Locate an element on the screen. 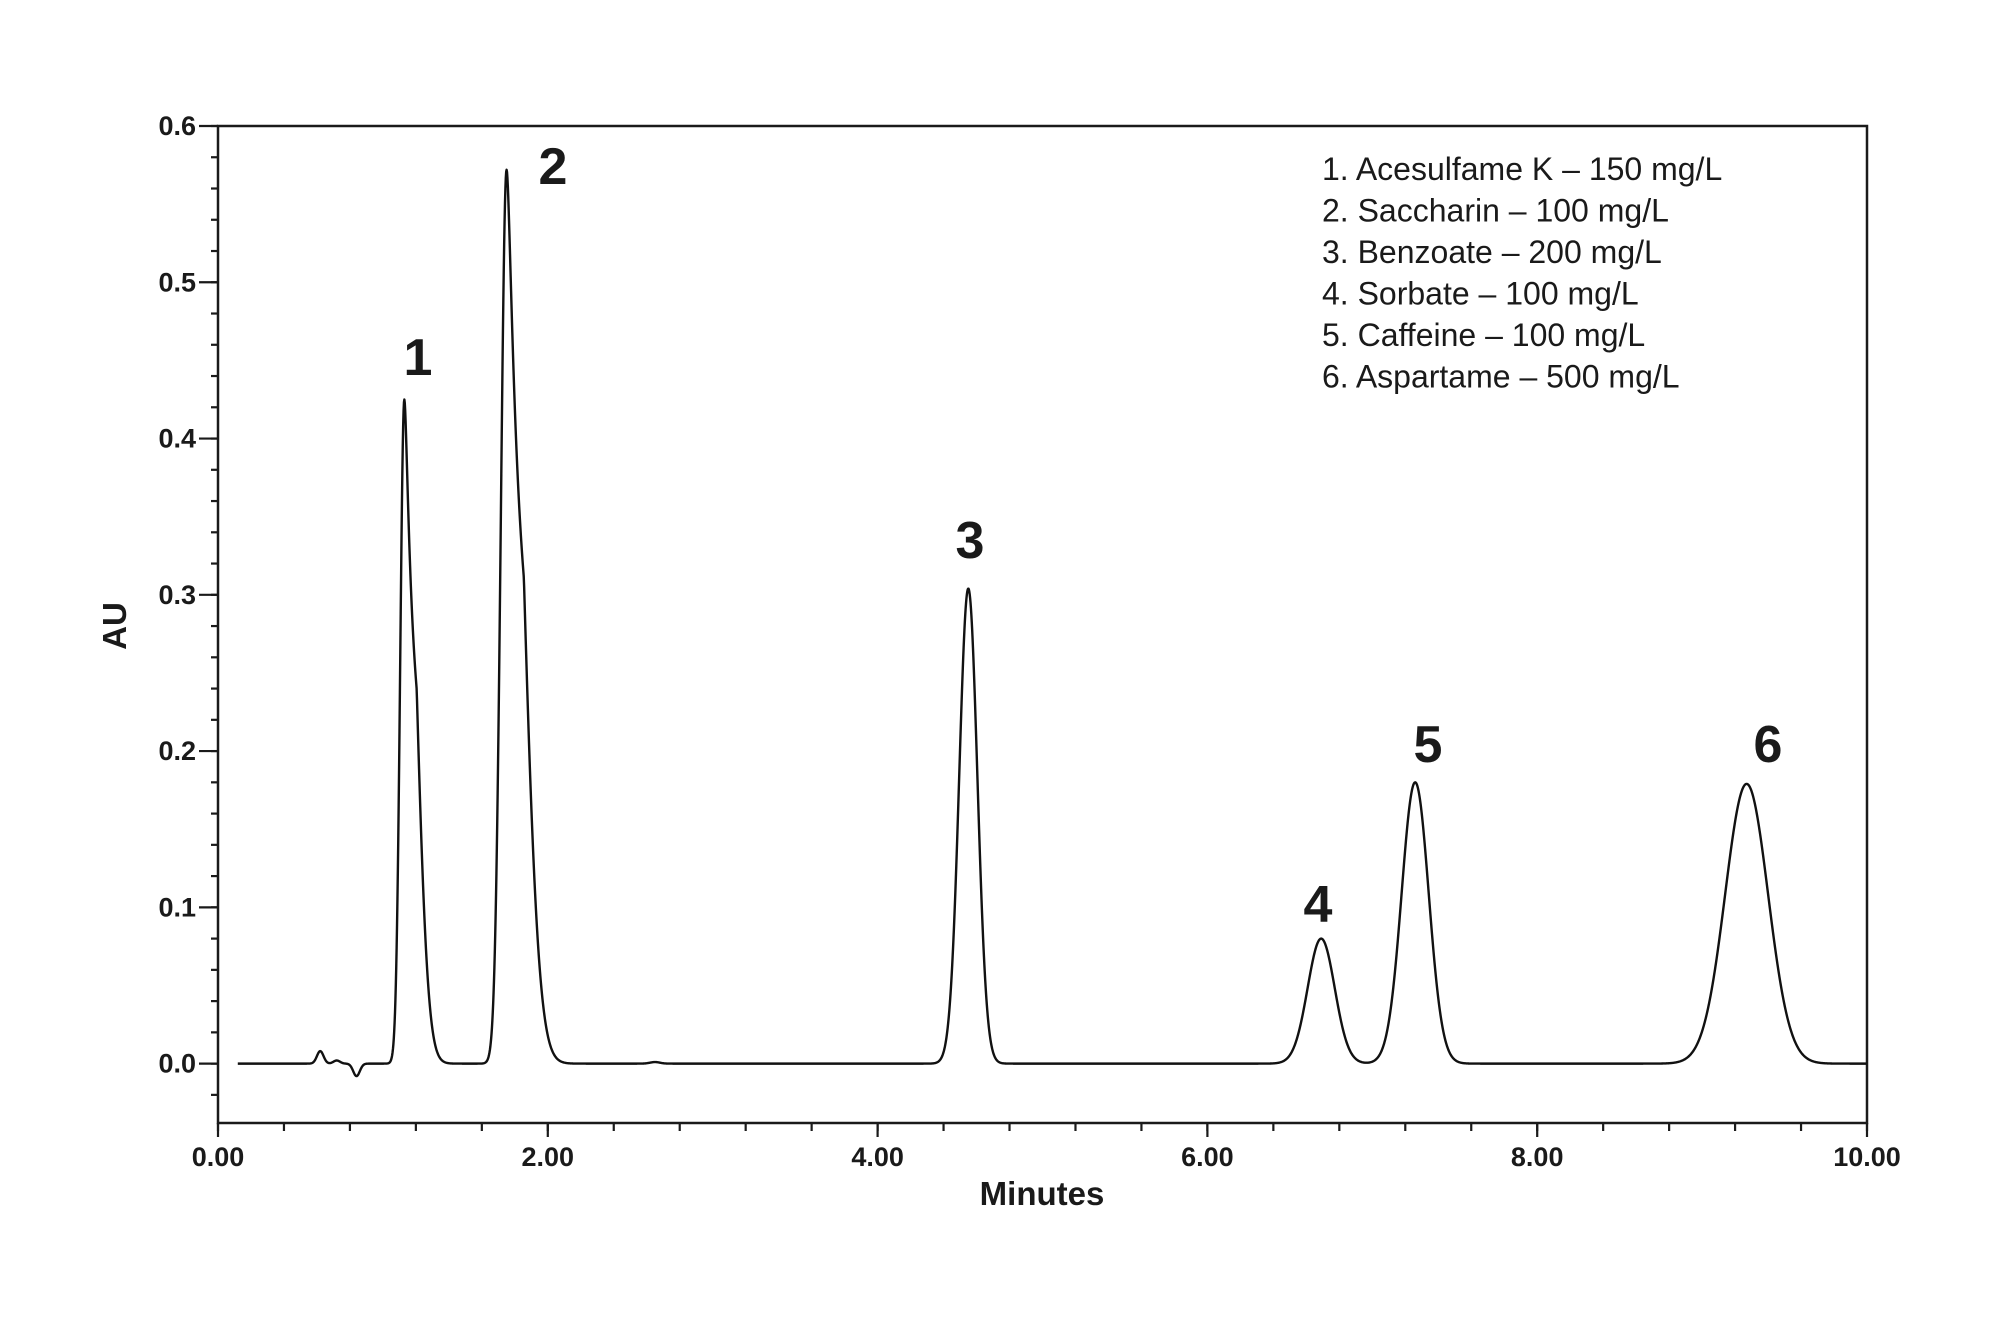  y-axis-ticks: 0.0 0.1 0.2 0.3 0.4 0.5 0.6 is located at coordinates (188, 603).